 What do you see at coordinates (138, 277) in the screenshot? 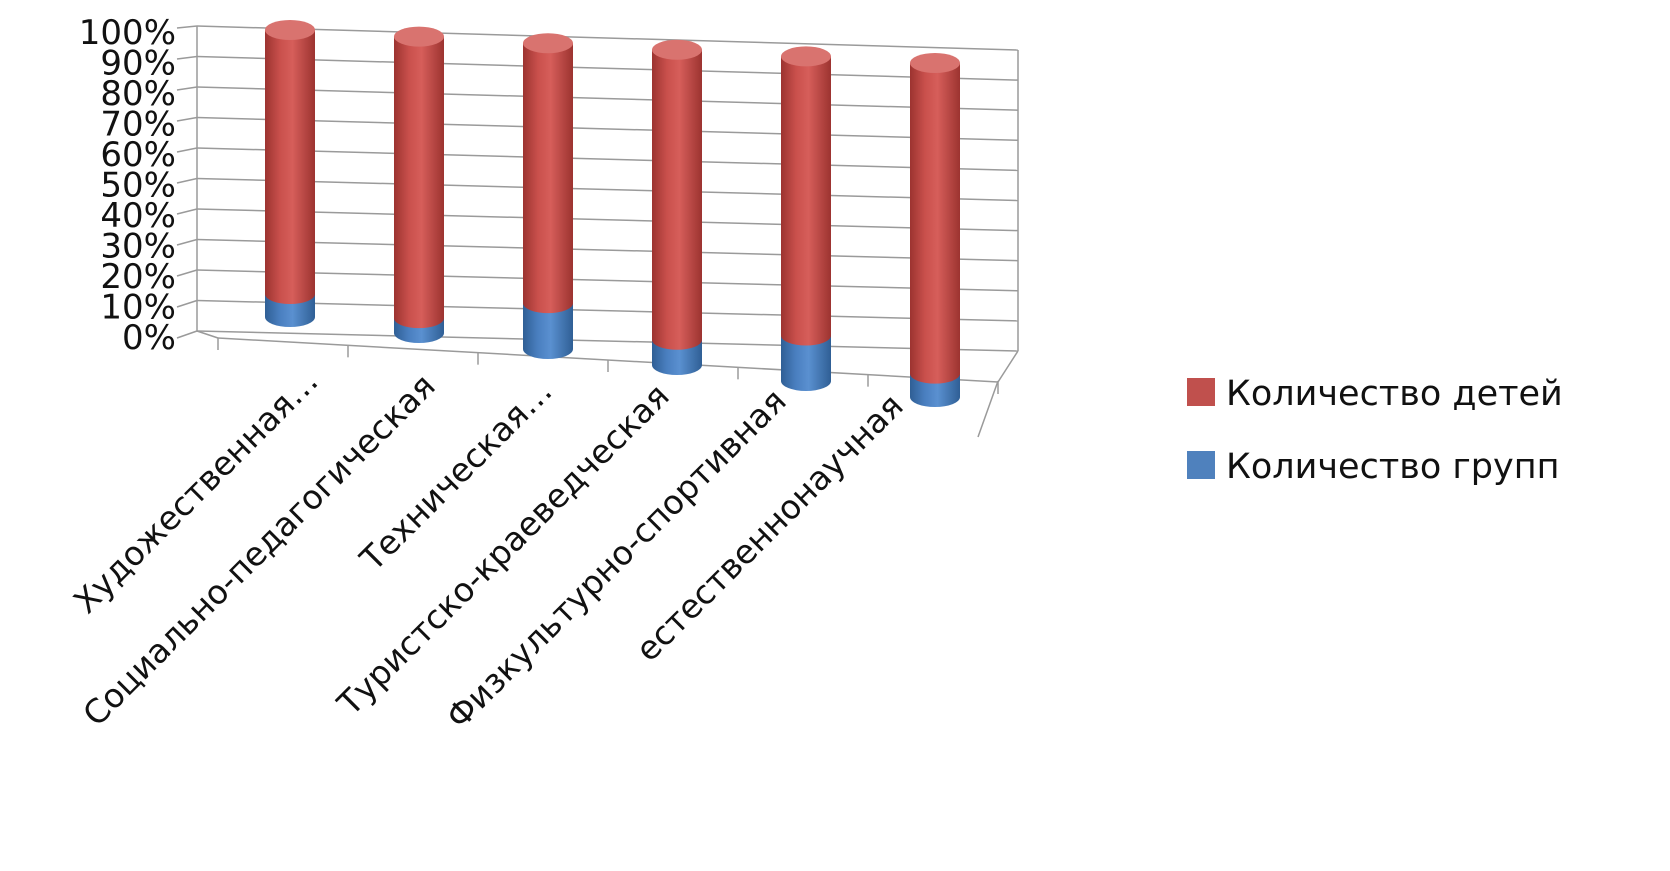
I see `y-tick-label: 20%` at bounding box center [138, 277].